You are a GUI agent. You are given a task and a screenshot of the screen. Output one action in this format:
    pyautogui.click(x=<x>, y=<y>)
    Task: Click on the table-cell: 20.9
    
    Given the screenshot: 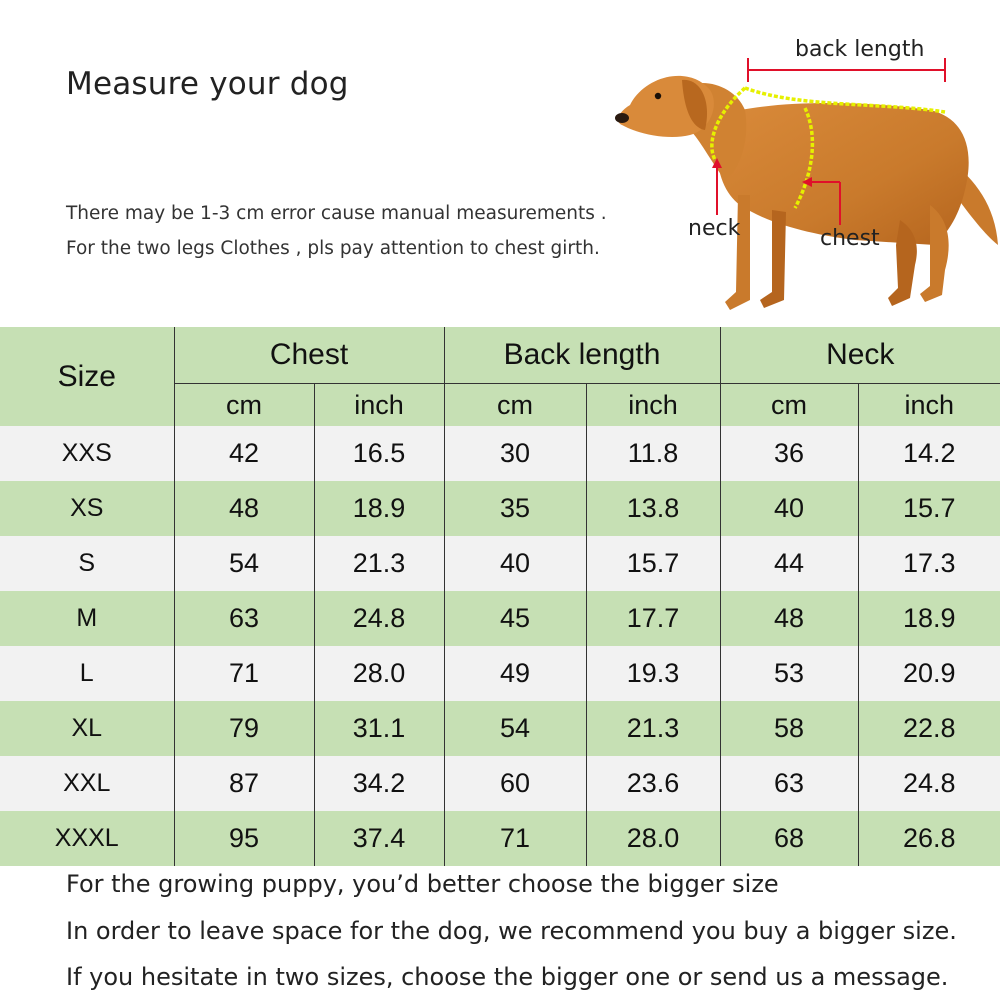 What is the action you would take?
    pyautogui.click(x=928, y=673)
    